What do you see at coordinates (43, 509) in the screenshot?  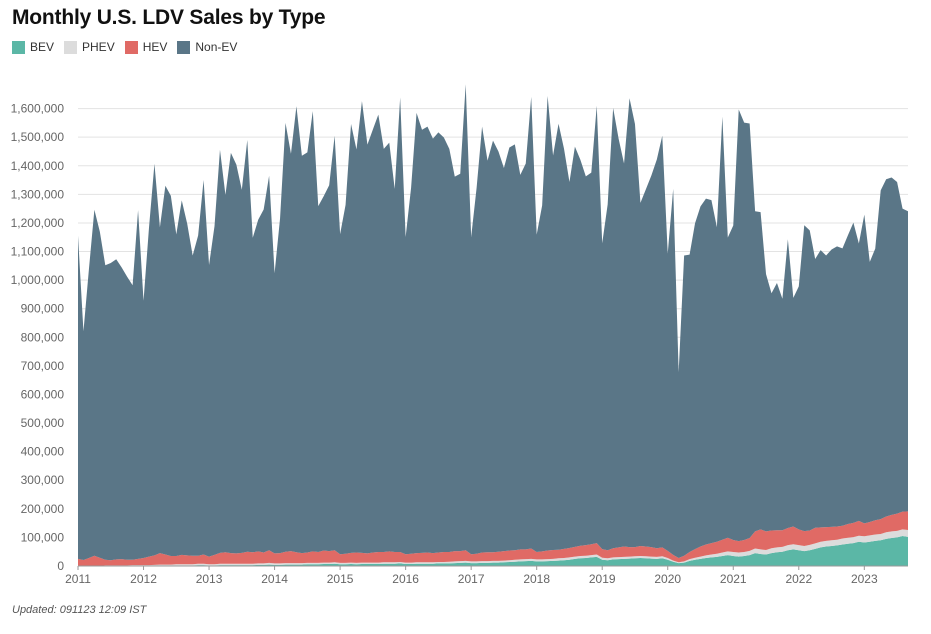 I see `y-tick-label: 200,000` at bounding box center [43, 509].